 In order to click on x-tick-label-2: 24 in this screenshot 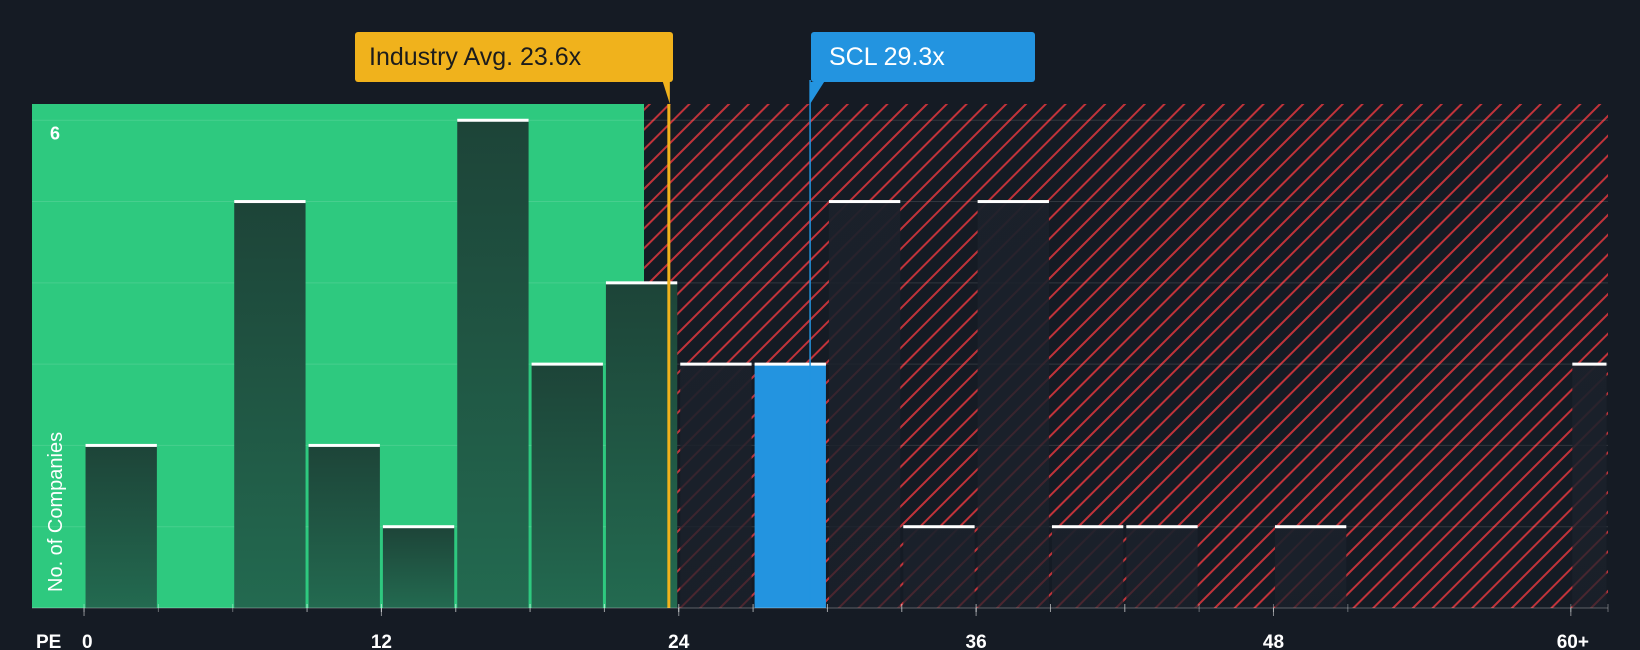, I will do `click(679, 641)`.